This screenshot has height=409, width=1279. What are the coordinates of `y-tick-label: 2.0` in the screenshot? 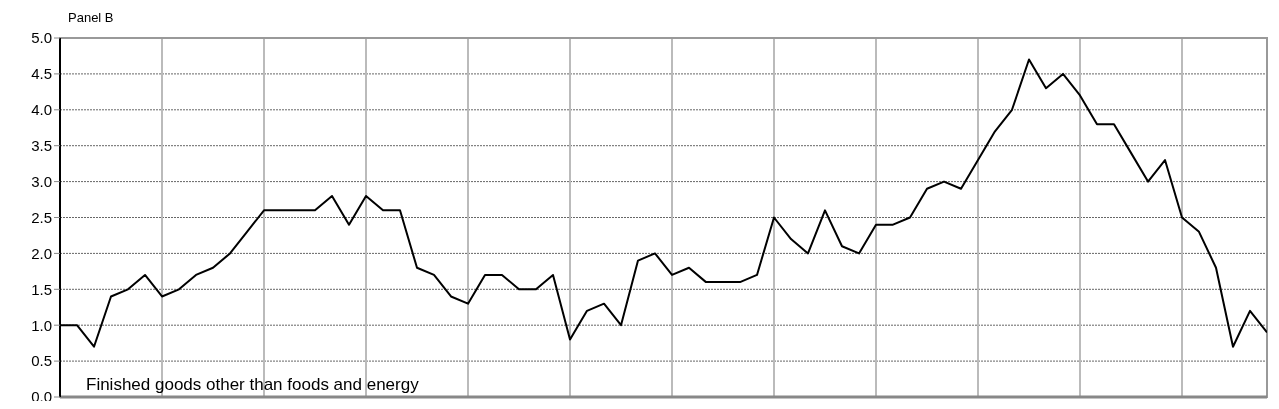 It's located at (41, 253).